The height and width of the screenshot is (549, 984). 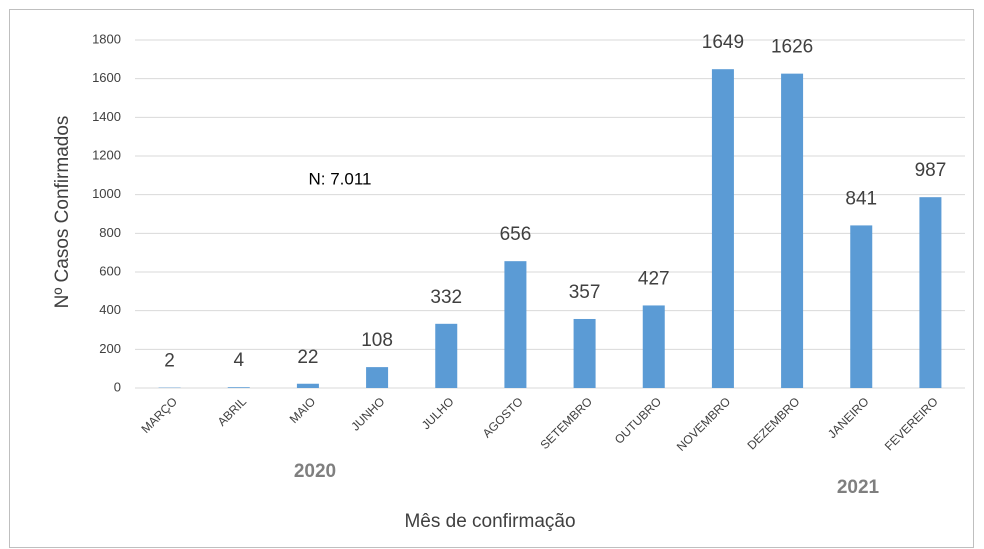 What do you see at coordinates (489, 521) in the screenshot?
I see `x-axis-label: Mês de confirmação` at bounding box center [489, 521].